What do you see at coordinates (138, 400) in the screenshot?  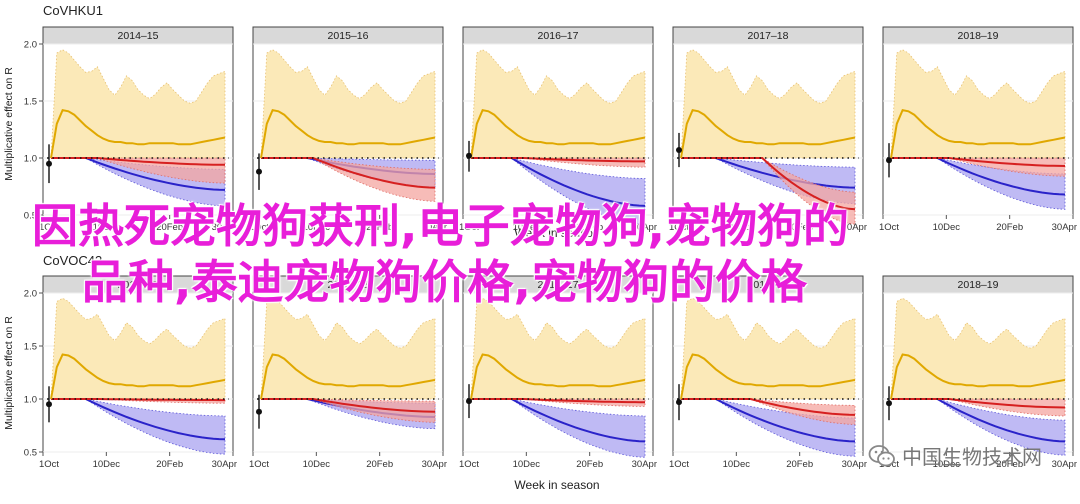 I see `red-series-line` at bounding box center [138, 400].